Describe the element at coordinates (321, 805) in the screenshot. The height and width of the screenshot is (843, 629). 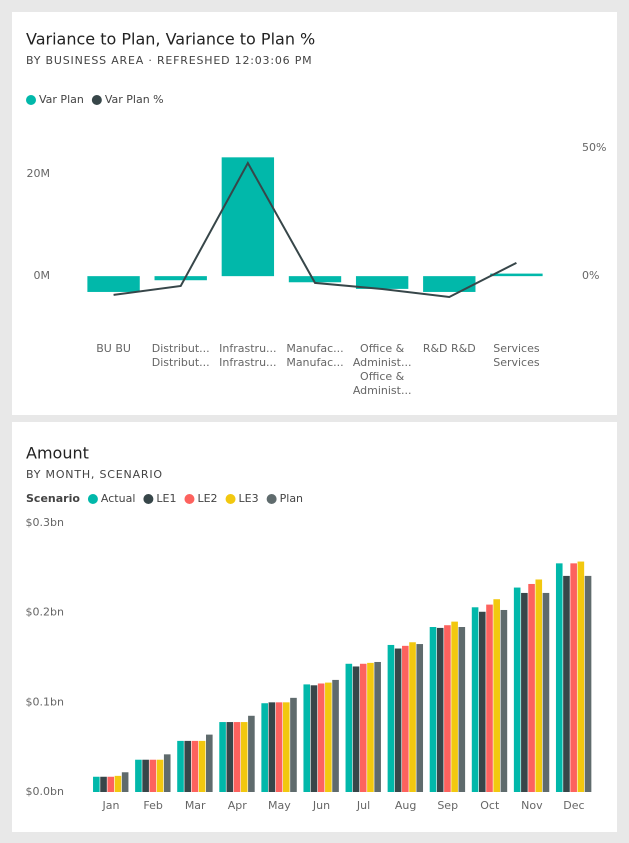
I see `x-tick-label: Jun` at that location.